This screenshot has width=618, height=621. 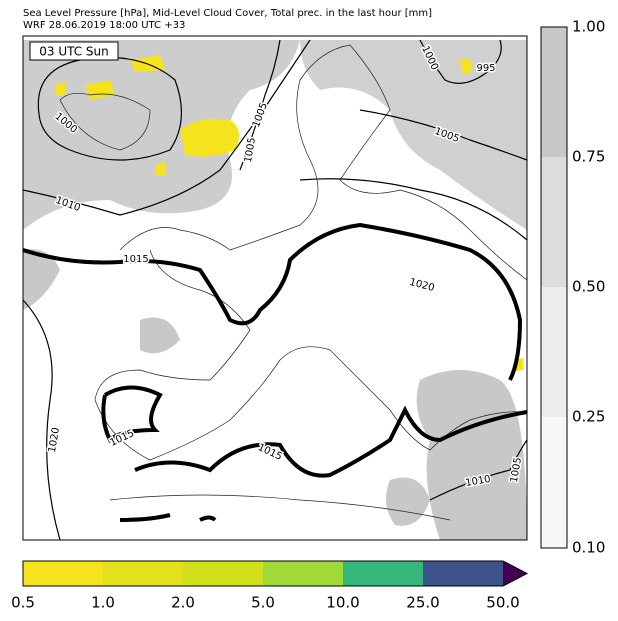 What do you see at coordinates (422, 603) in the screenshot?
I see `precip-colorbar-label: 25.0` at bounding box center [422, 603].